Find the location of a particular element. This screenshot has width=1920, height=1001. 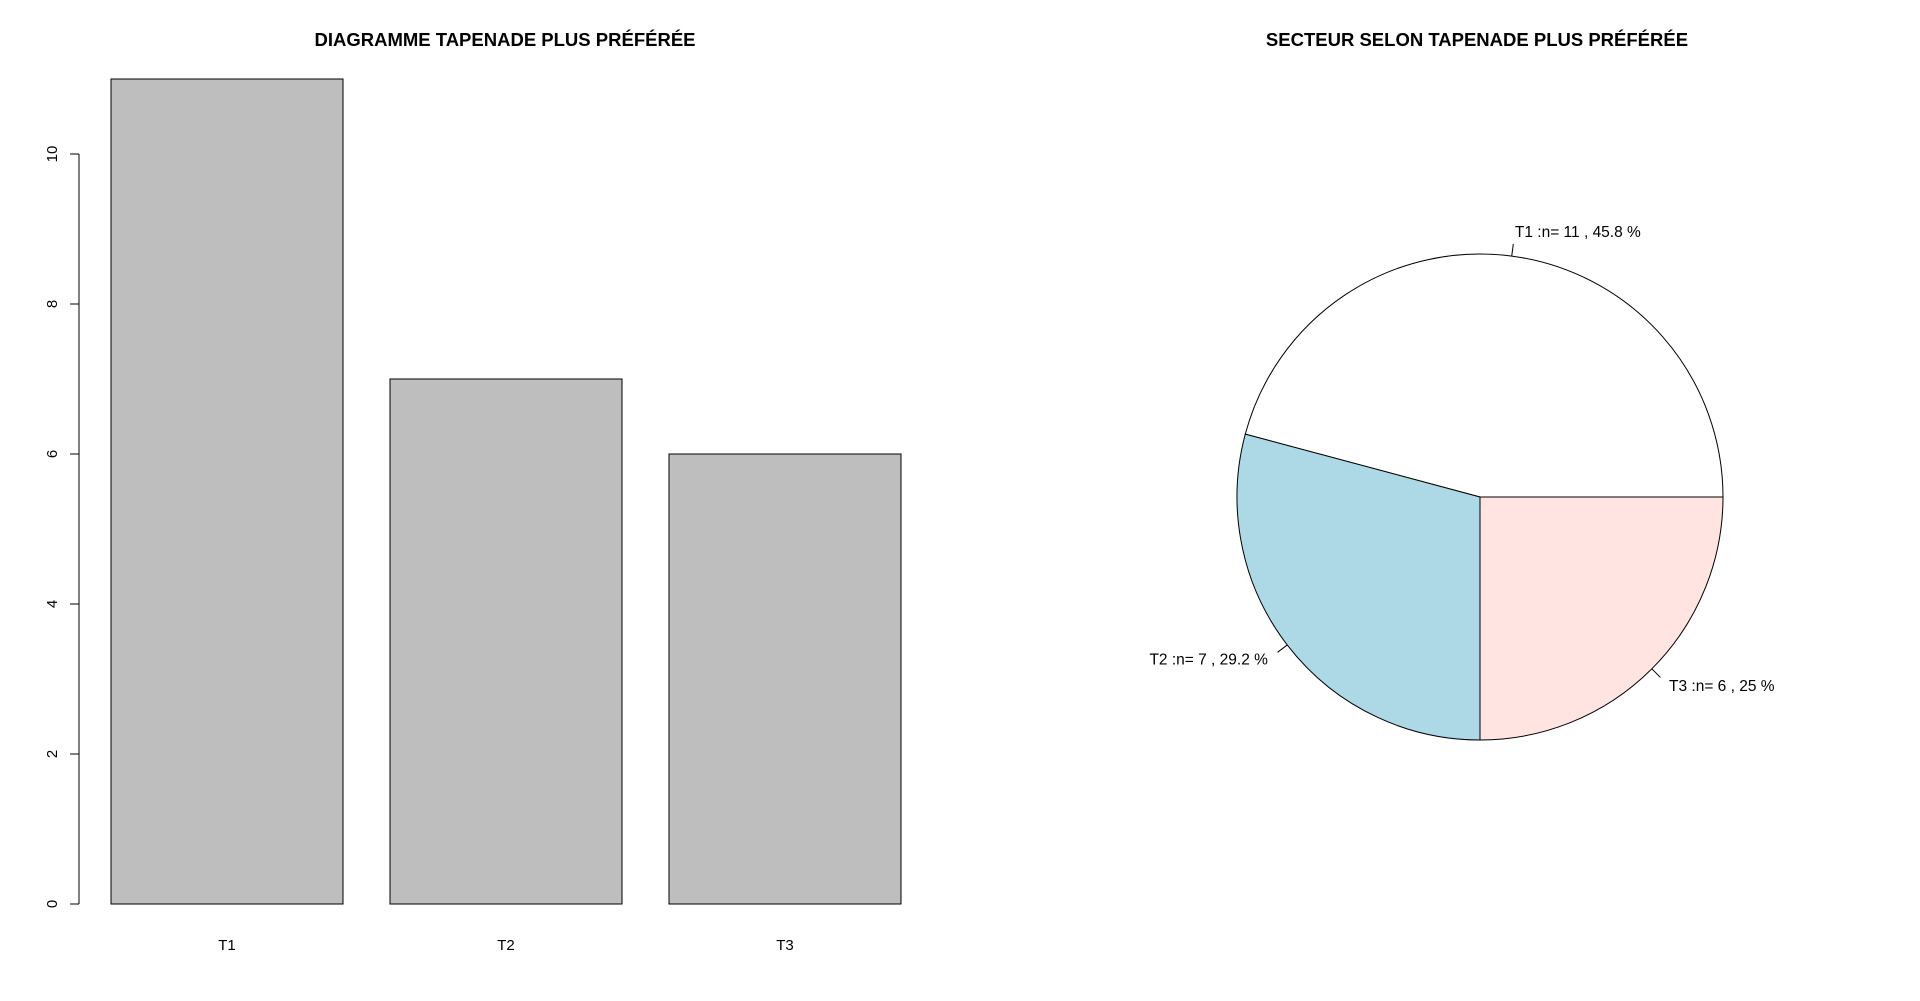

x-tick-label: T2 is located at coordinates (506, 945).